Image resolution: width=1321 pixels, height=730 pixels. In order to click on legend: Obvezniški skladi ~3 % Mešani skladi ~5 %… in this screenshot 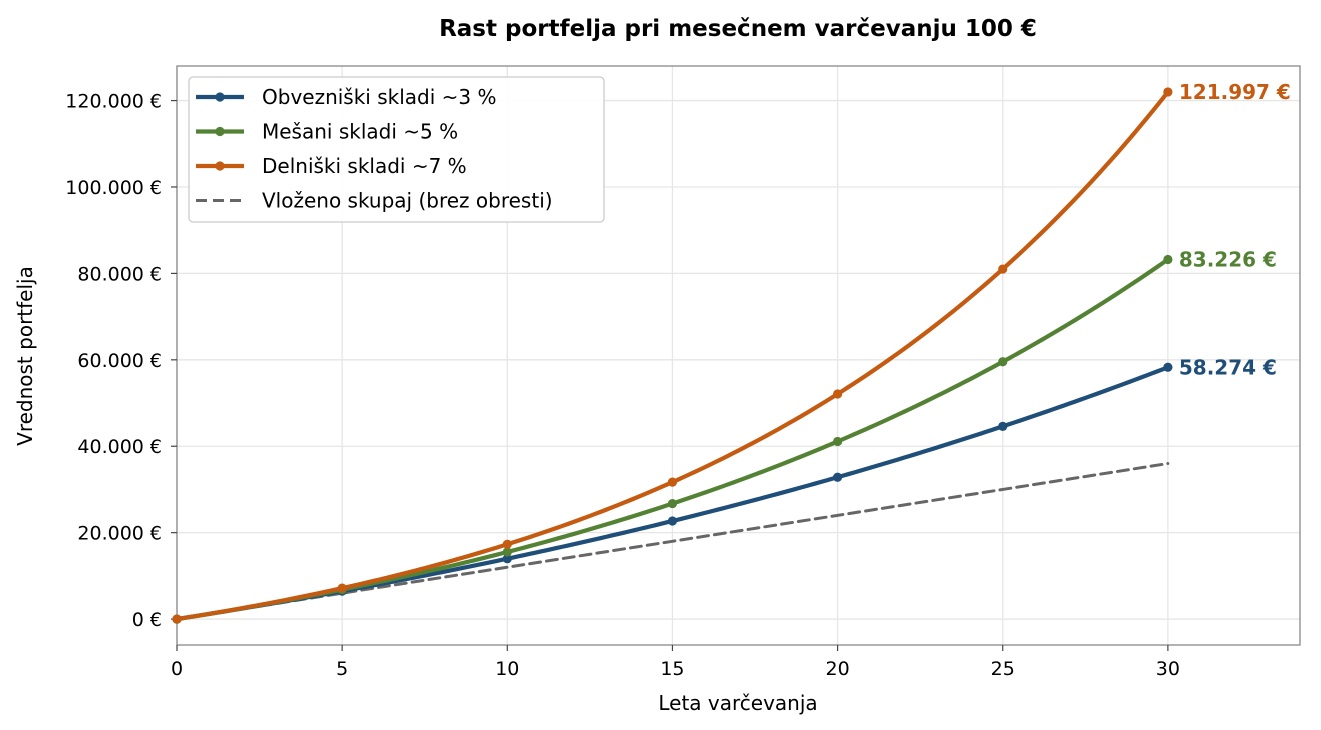, I will do `click(396, 149)`.